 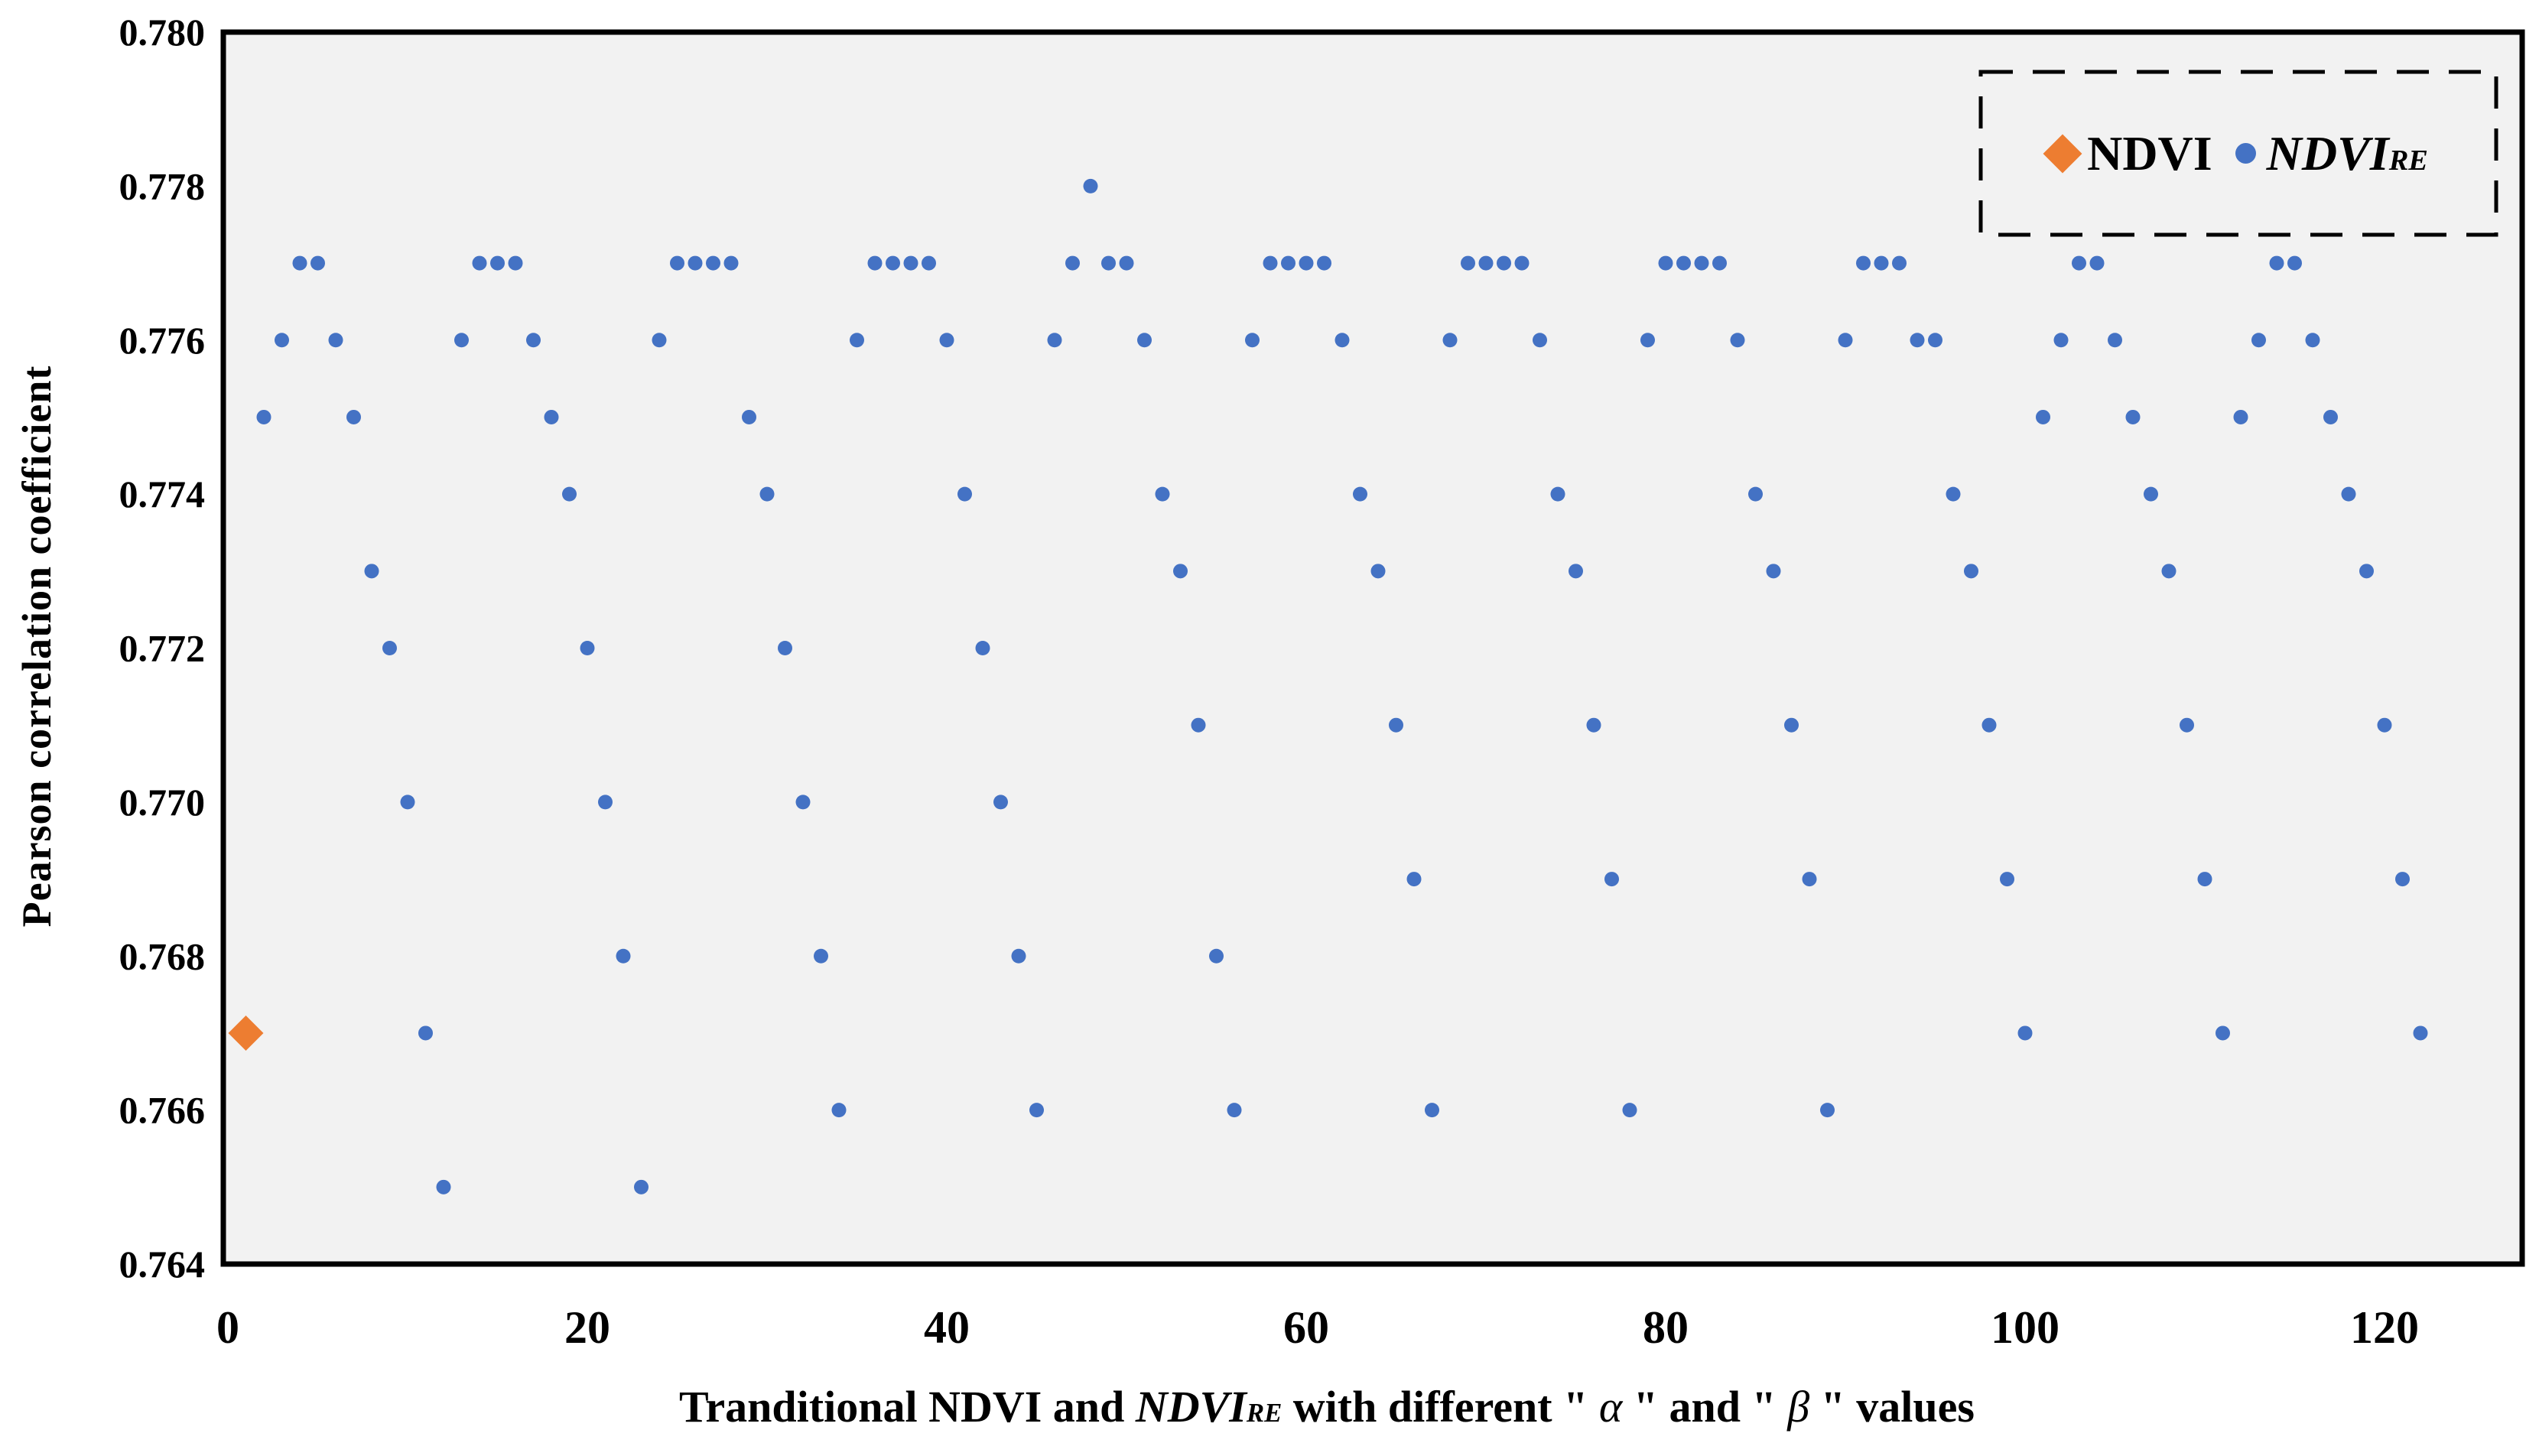 I want to click on legend-label: NDVI, so click(x=2149, y=153).